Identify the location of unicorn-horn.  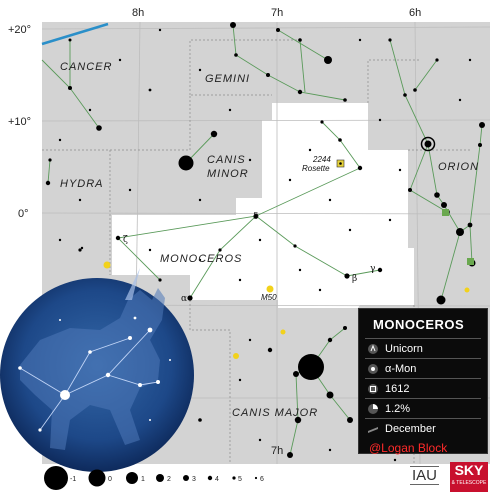
(132, 284).